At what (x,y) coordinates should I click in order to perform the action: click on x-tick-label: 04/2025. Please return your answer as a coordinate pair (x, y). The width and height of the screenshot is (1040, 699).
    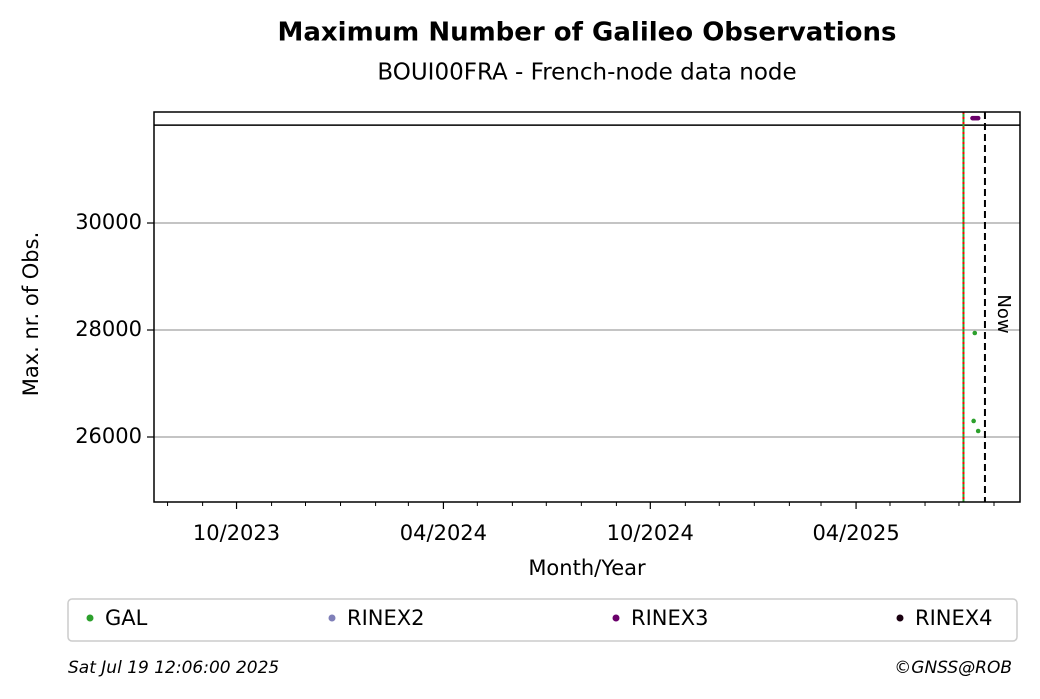
    Looking at the image, I should click on (855, 533).